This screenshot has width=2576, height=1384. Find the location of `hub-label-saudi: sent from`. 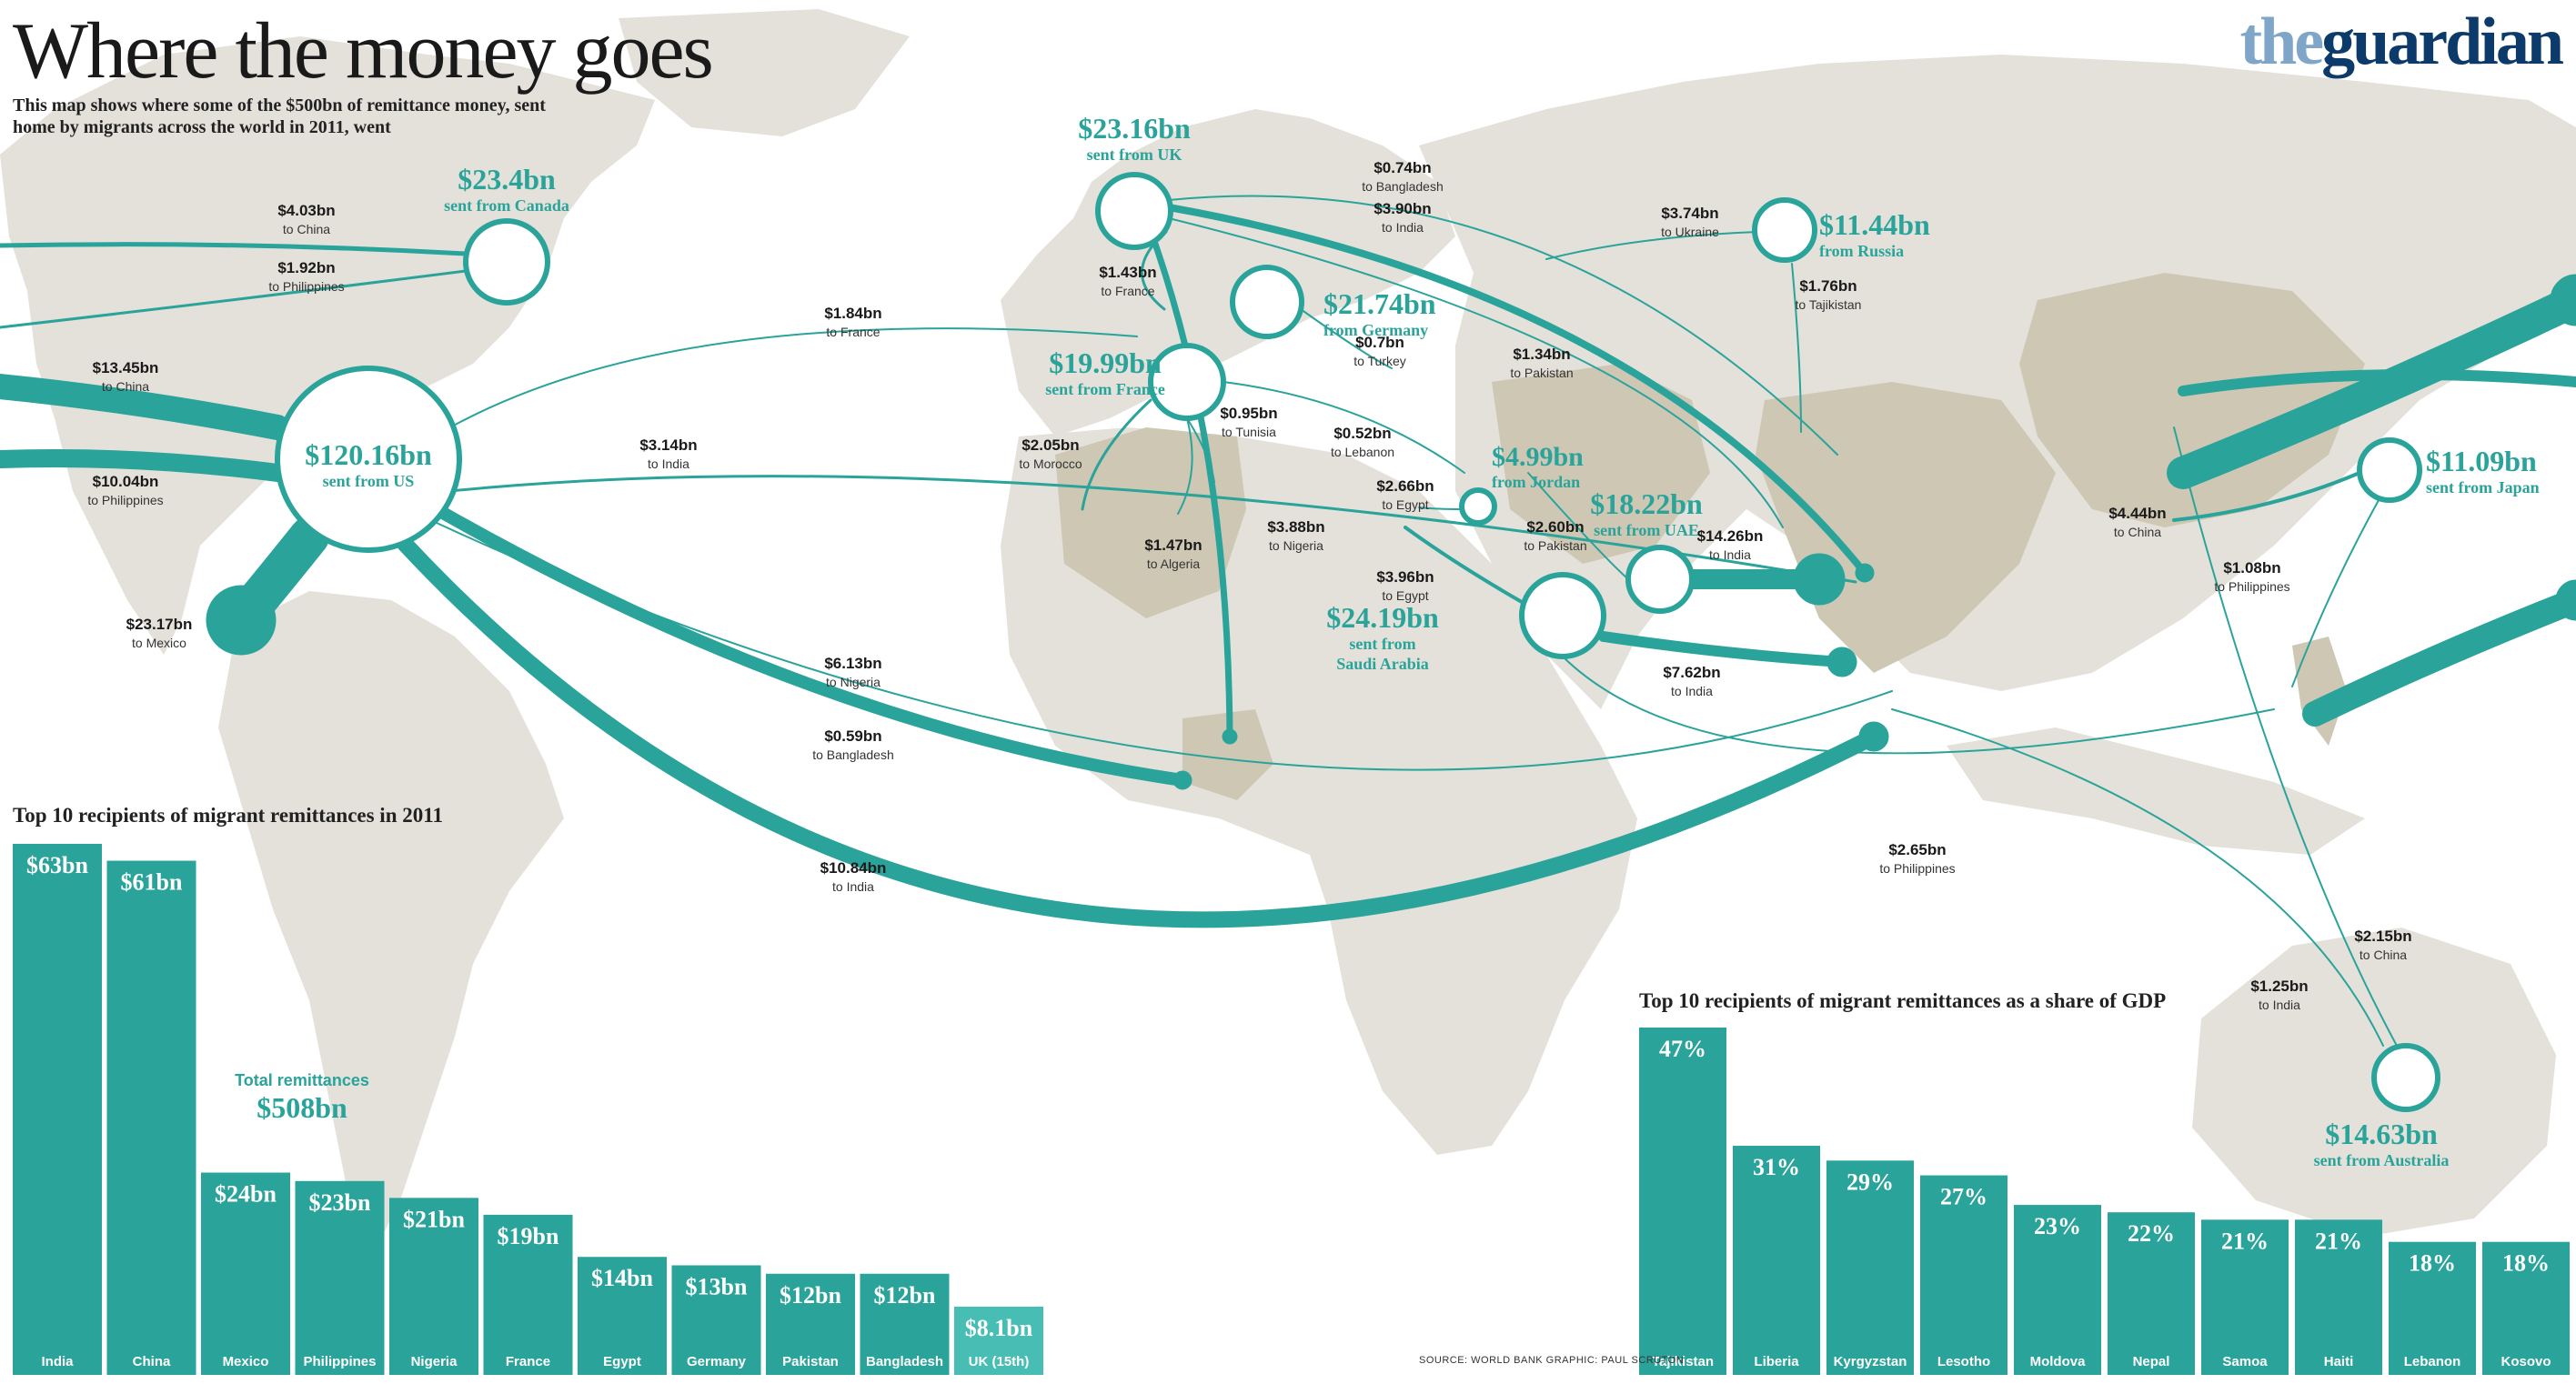

hub-label-saudi: sent from is located at coordinates (1382, 644).